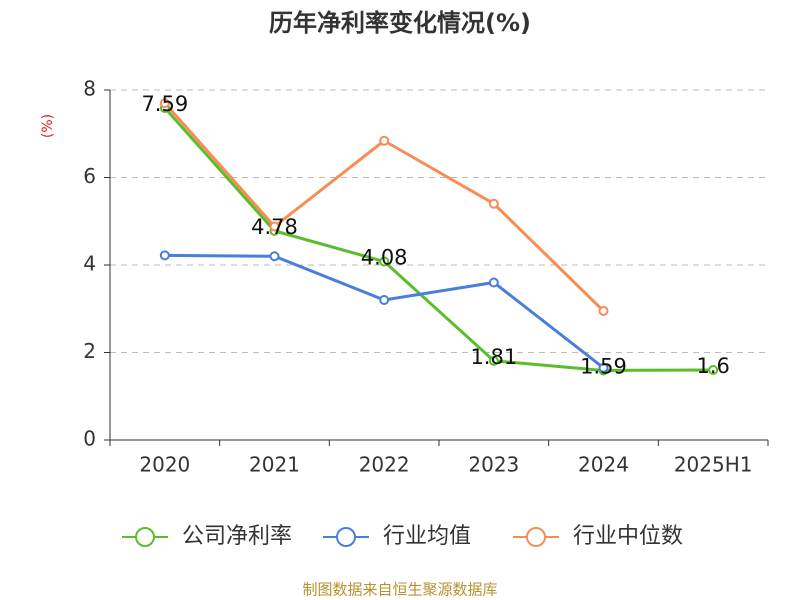 This screenshot has height=600, width=800. I want to click on y-axis-label: (%), so click(48, 126).